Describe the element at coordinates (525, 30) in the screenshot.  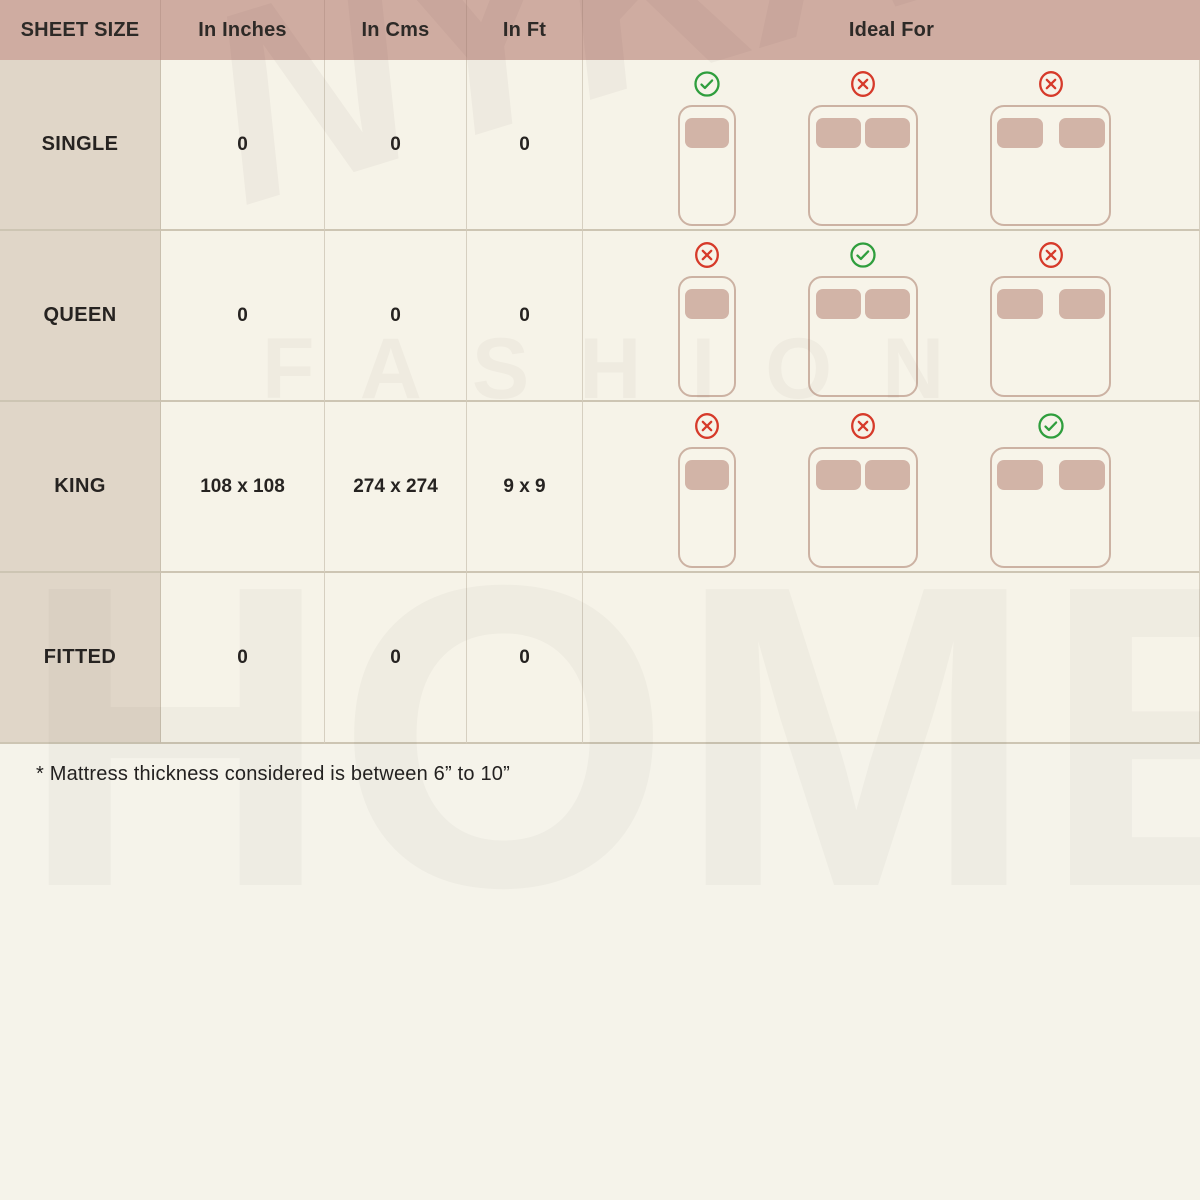
I see `header-in-ft: In Ft` at that location.